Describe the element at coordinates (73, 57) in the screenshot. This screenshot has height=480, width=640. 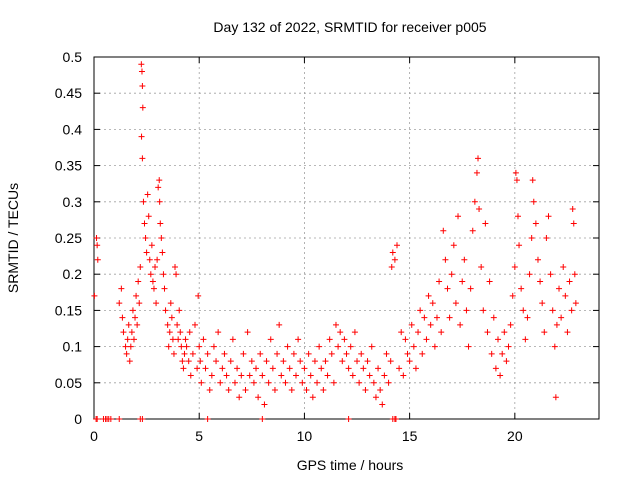
I see `y-tick-label: 0.5` at that location.